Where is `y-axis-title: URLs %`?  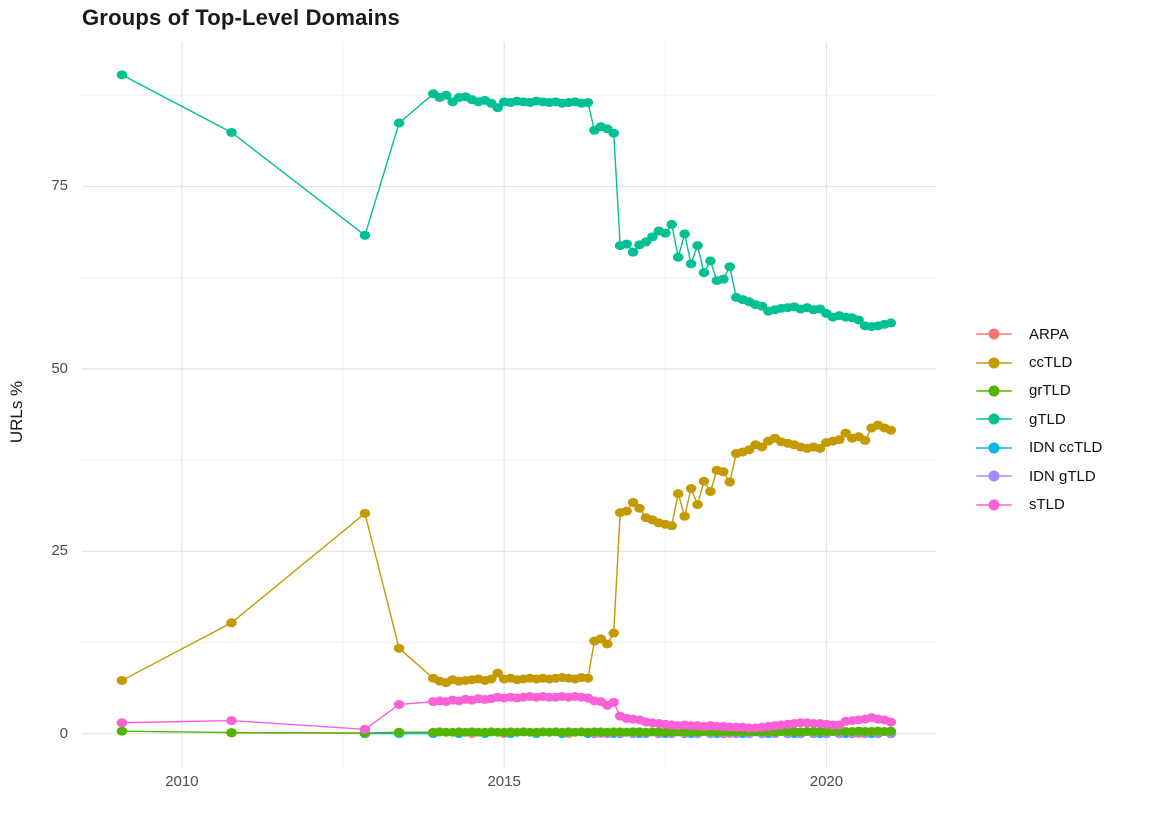
y-axis-title: URLs % is located at coordinates (16, 412).